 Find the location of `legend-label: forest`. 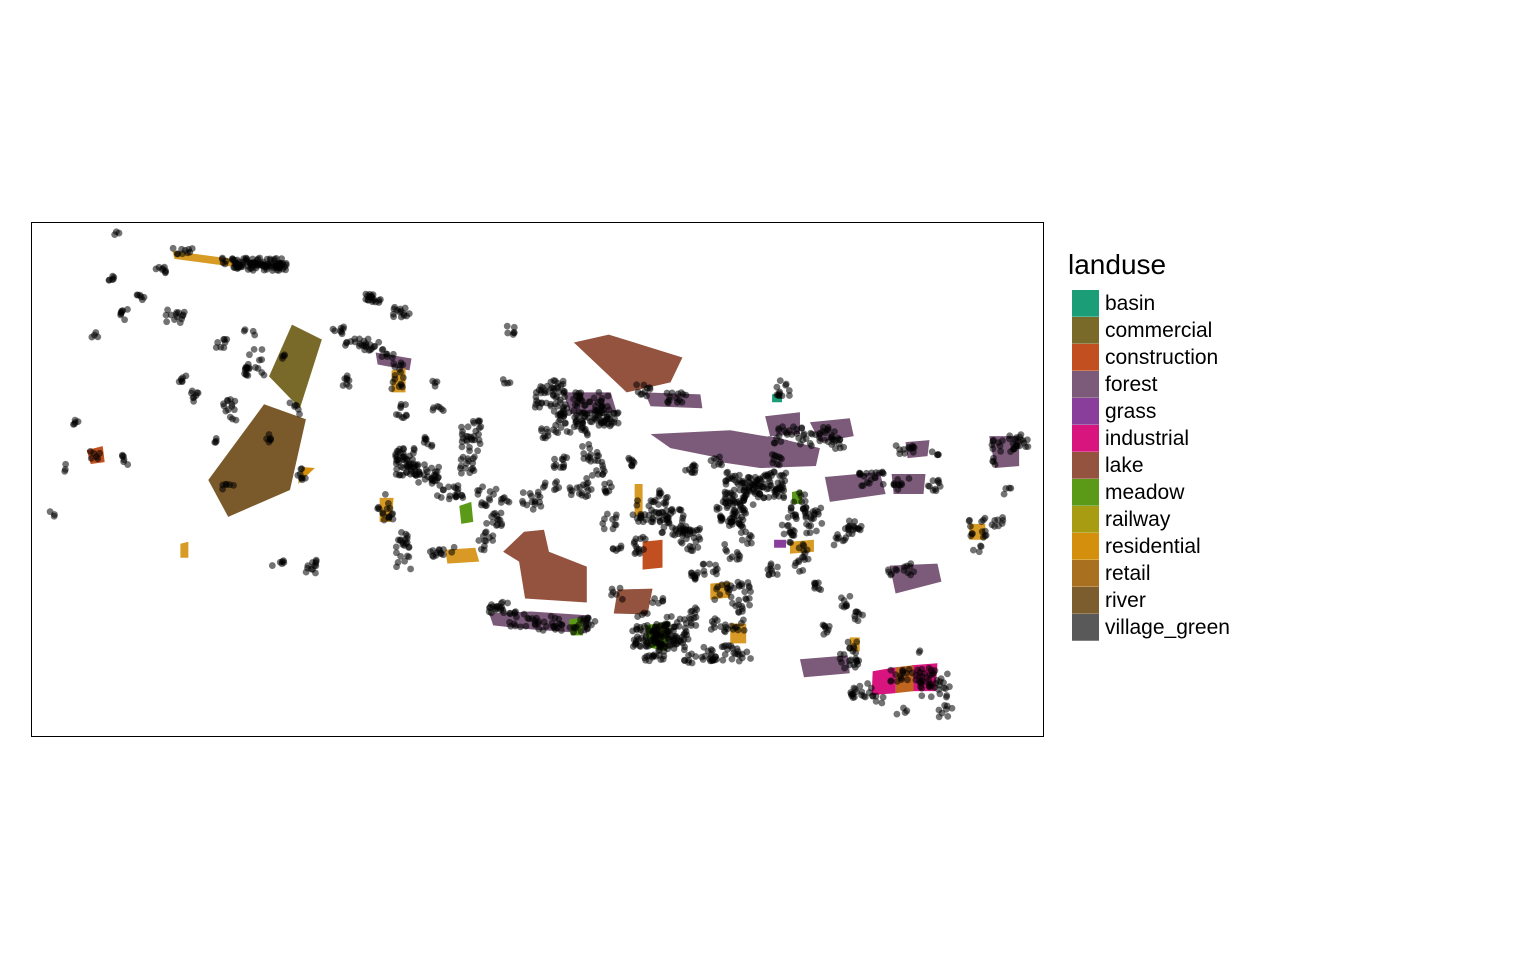

legend-label: forest is located at coordinates (1131, 384).